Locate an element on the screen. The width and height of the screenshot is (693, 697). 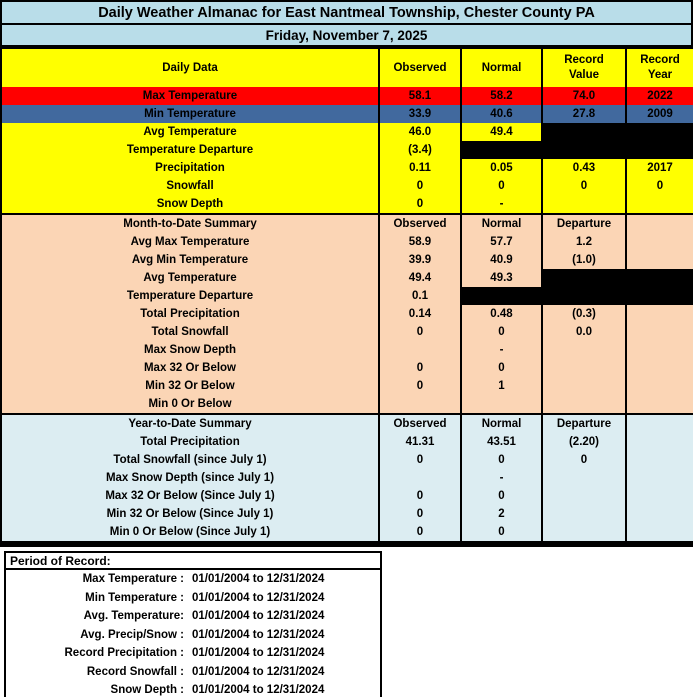
normal-value is located at coordinates (501, 405).